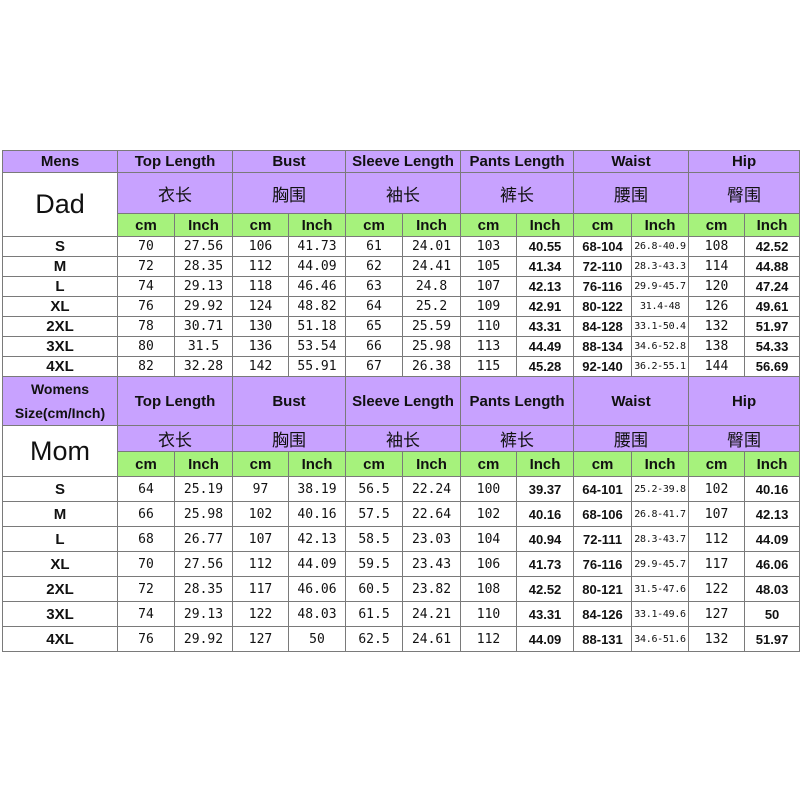  I want to click on column-header: Hip, so click(744, 401).